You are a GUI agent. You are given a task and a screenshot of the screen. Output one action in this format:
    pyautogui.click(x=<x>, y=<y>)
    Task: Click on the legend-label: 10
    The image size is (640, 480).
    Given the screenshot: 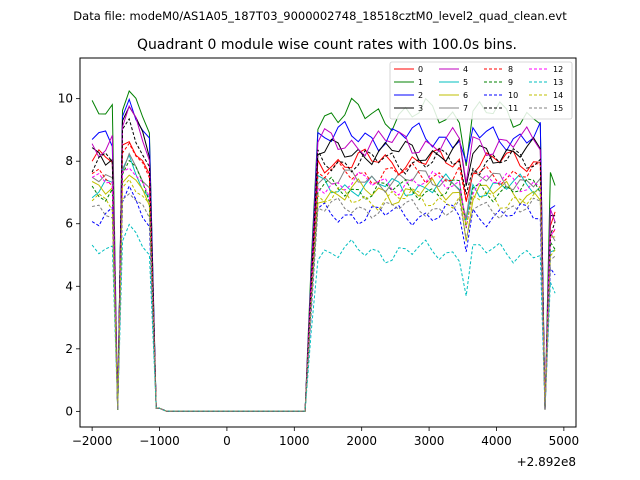 What is the action you would take?
    pyautogui.click(x=513, y=95)
    